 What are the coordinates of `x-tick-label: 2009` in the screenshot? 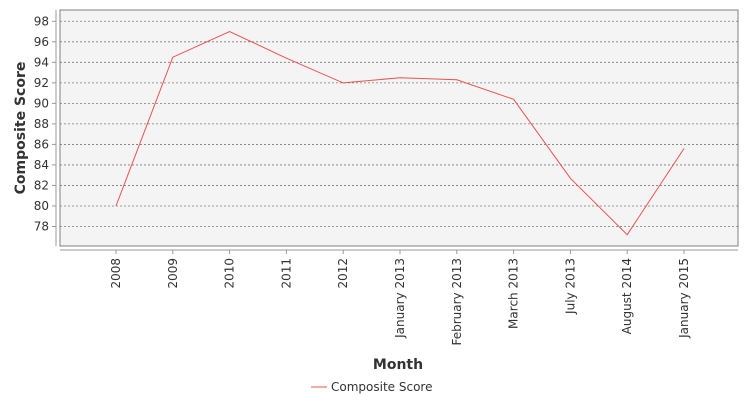 It's located at (173, 273).